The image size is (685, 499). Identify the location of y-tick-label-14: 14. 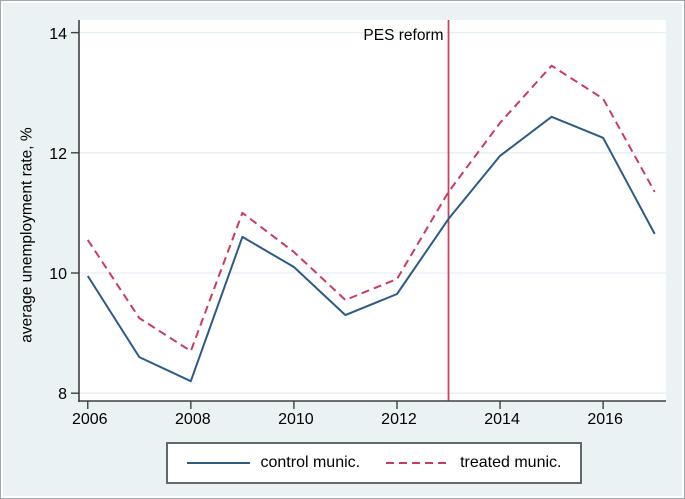
(58, 34).